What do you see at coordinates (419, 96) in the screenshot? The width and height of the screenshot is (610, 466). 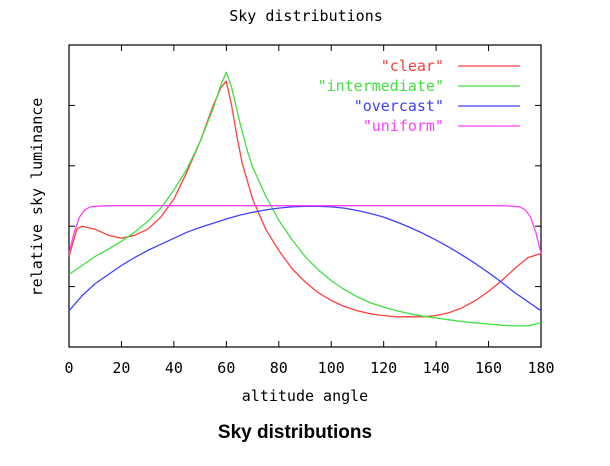 I see `legend: "clear" "intermediate" "overcast" "uniform"` at bounding box center [419, 96].